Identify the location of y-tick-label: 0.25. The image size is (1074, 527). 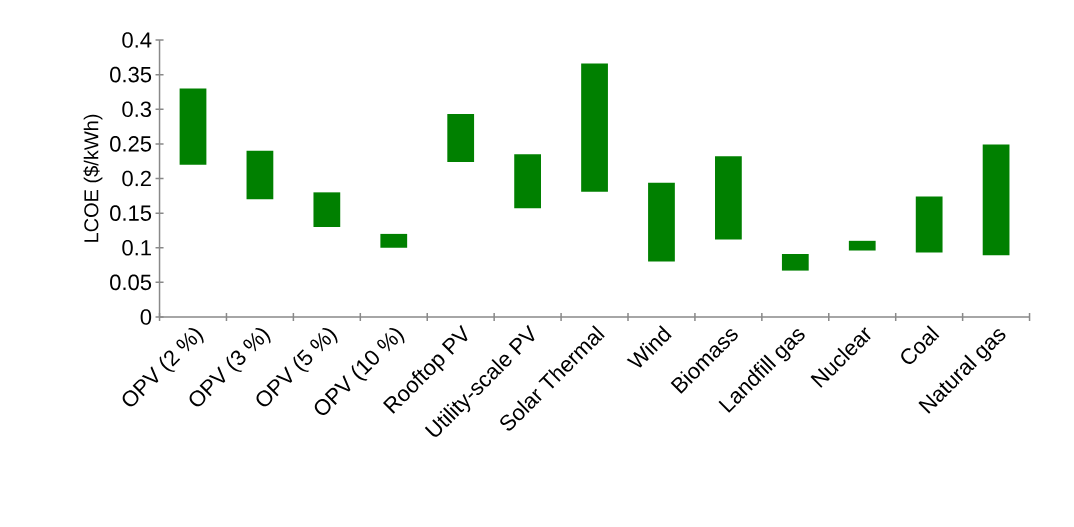
(131, 144).